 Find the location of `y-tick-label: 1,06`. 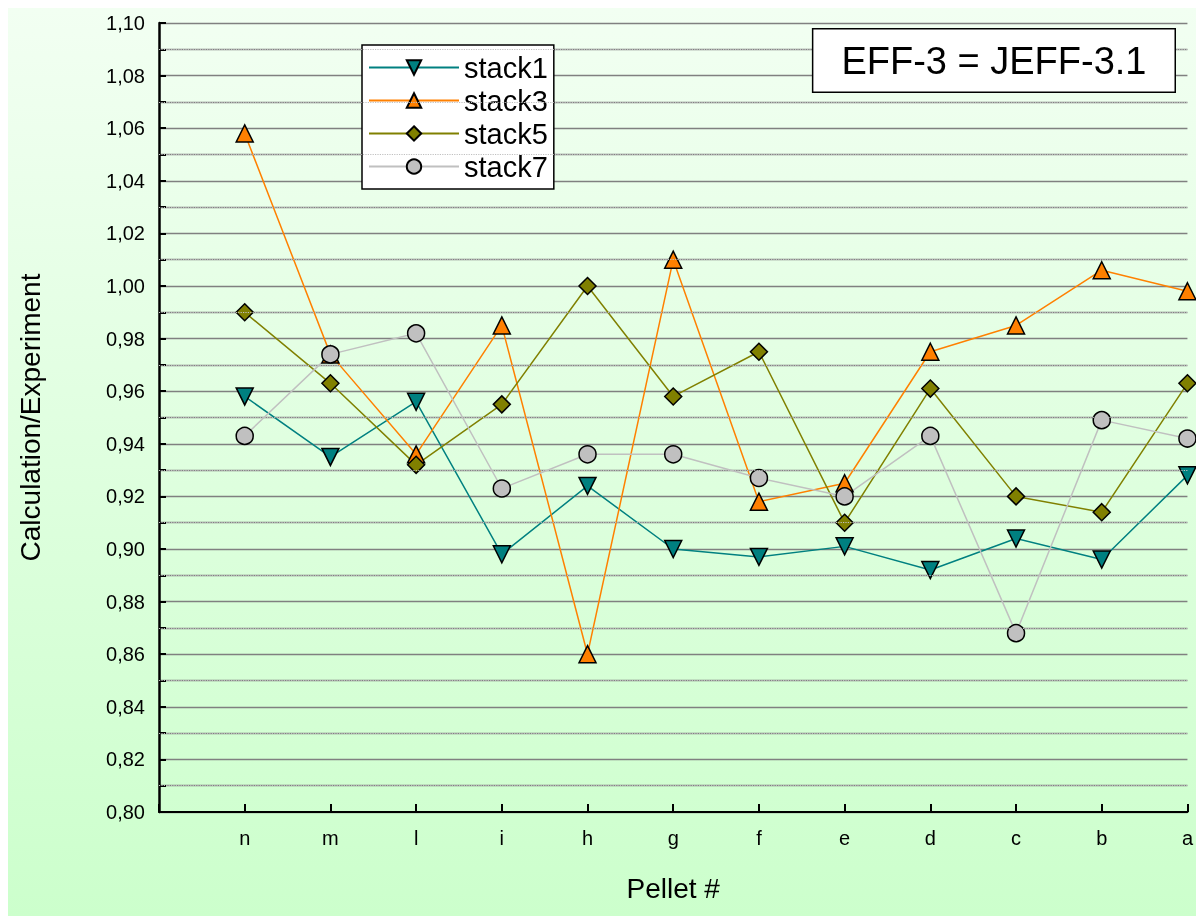

y-tick-label: 1,06 is located at coordinates (125, 128).